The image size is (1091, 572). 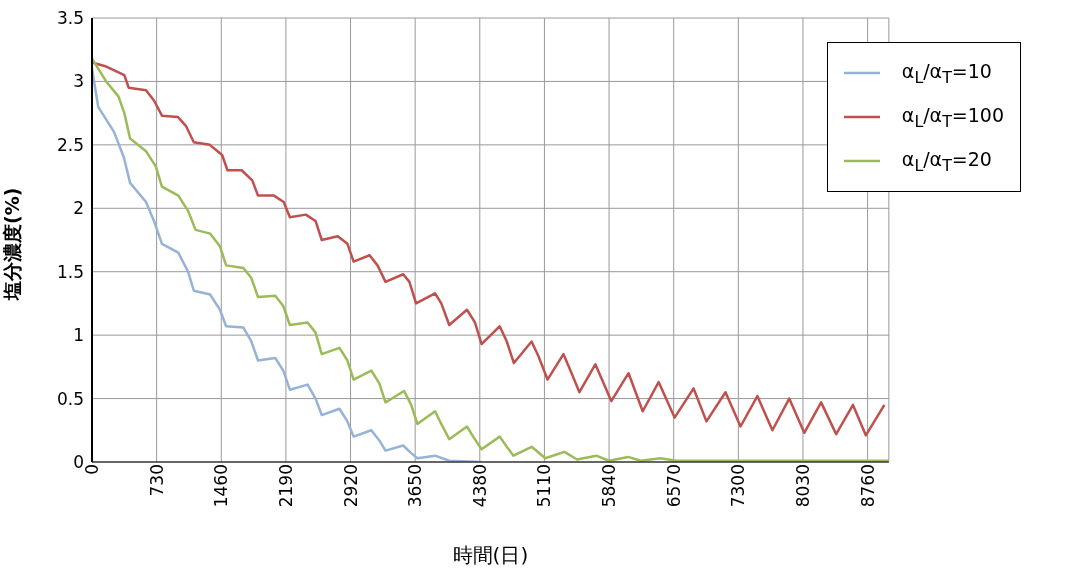 What do you see at coordinates (479, 486) in the screenshot?
I see `x-tick-label: 4380` at bounding box center [479, 486].